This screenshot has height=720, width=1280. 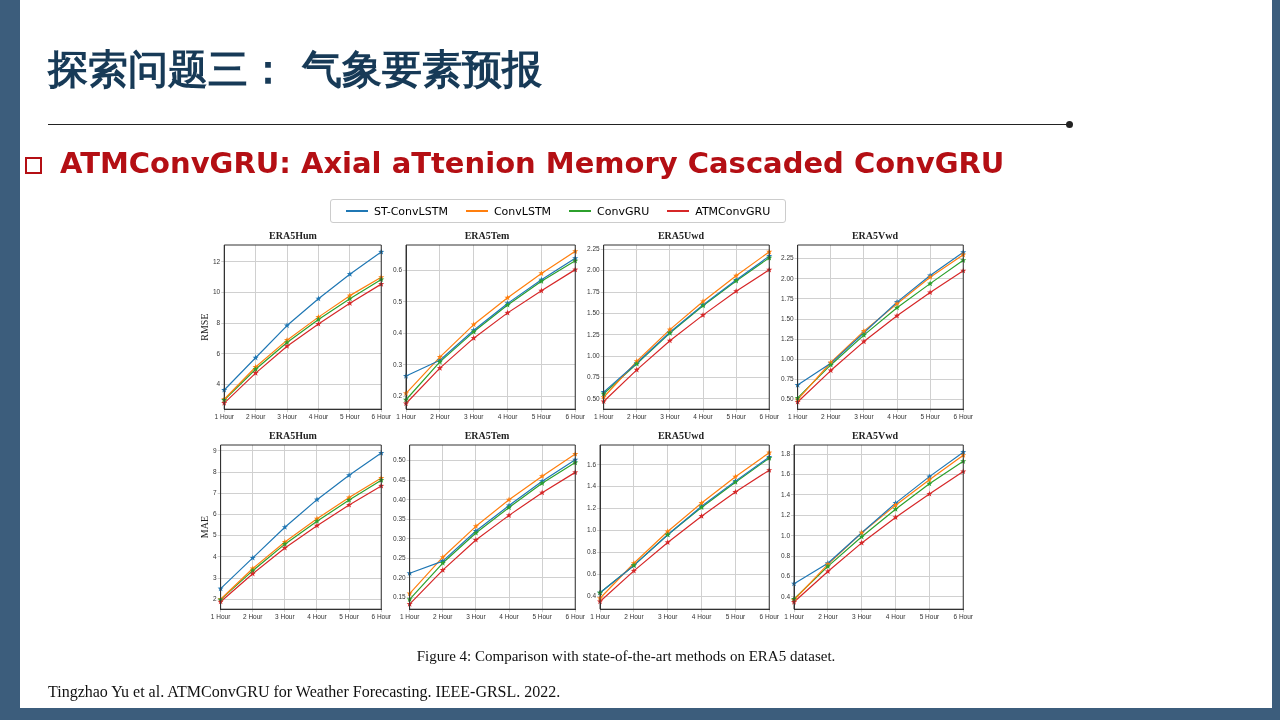 What do you see at coordinates (411, 211) in the screenshot?
I see `legend-label: ST-ConvLSTM` at bounding box center [411, 211].